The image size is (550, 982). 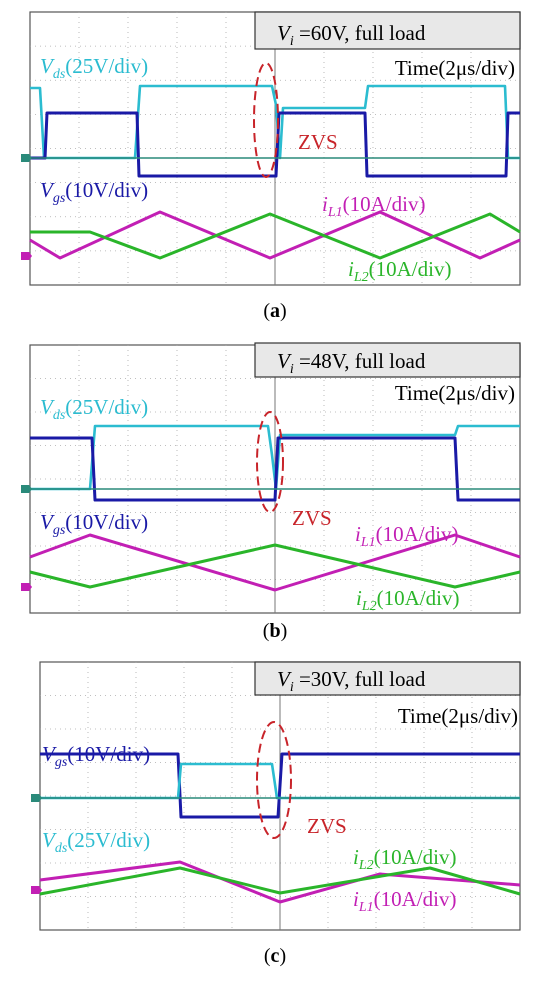 I want to click on label-il1-b: iL1(10A/div), so click(x=406, y=536).